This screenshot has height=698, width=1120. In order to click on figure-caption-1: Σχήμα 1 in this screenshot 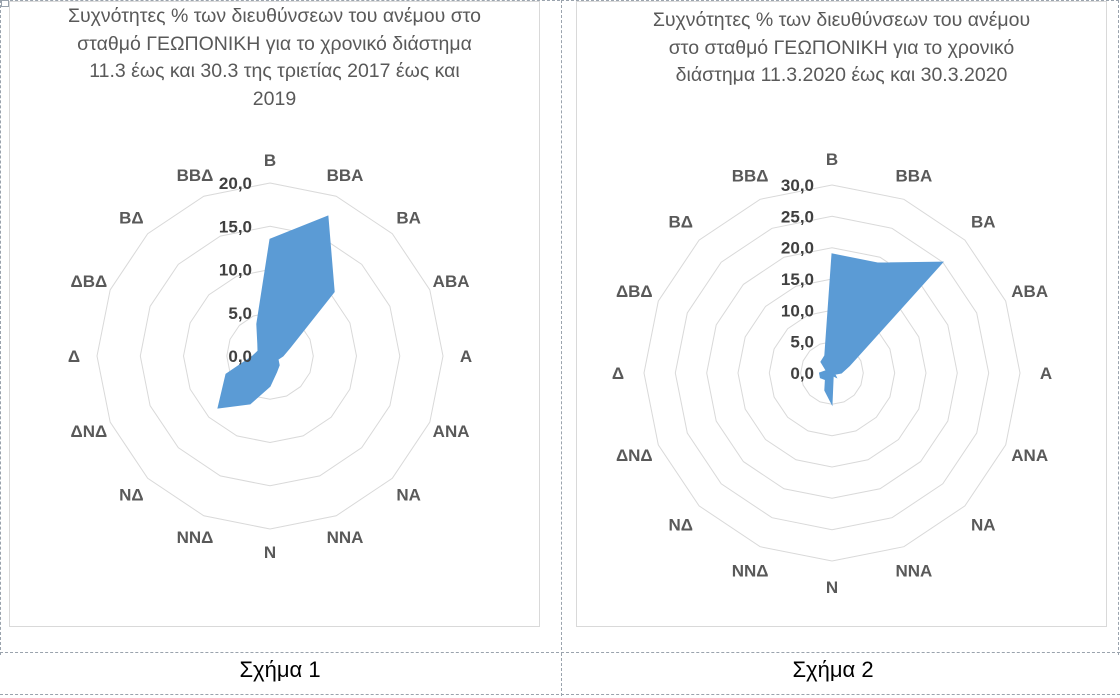, I will do `click(280, 669)`.